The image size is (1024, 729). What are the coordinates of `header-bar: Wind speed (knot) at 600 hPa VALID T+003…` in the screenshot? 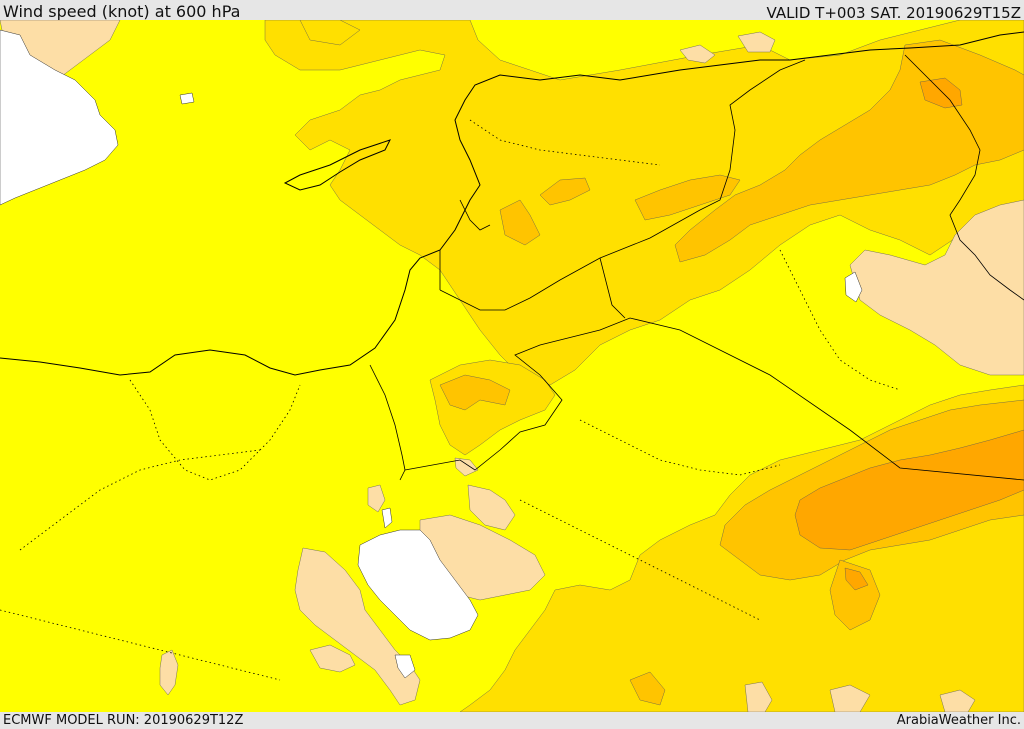 It's located at (512, 11).